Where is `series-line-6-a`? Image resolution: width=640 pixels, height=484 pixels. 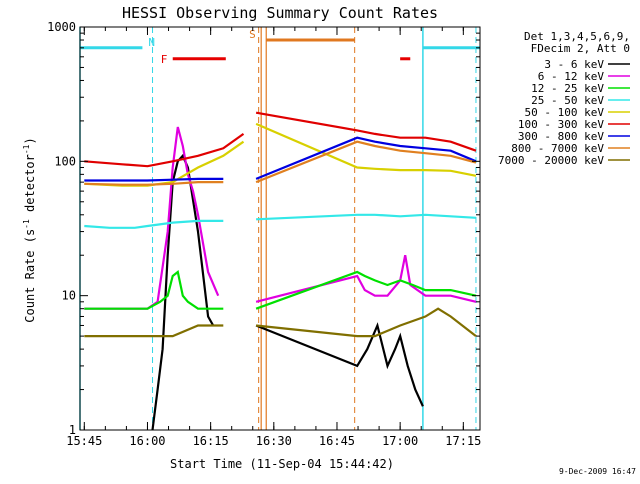
series-line-6-a is located at coordinates (154, 179).